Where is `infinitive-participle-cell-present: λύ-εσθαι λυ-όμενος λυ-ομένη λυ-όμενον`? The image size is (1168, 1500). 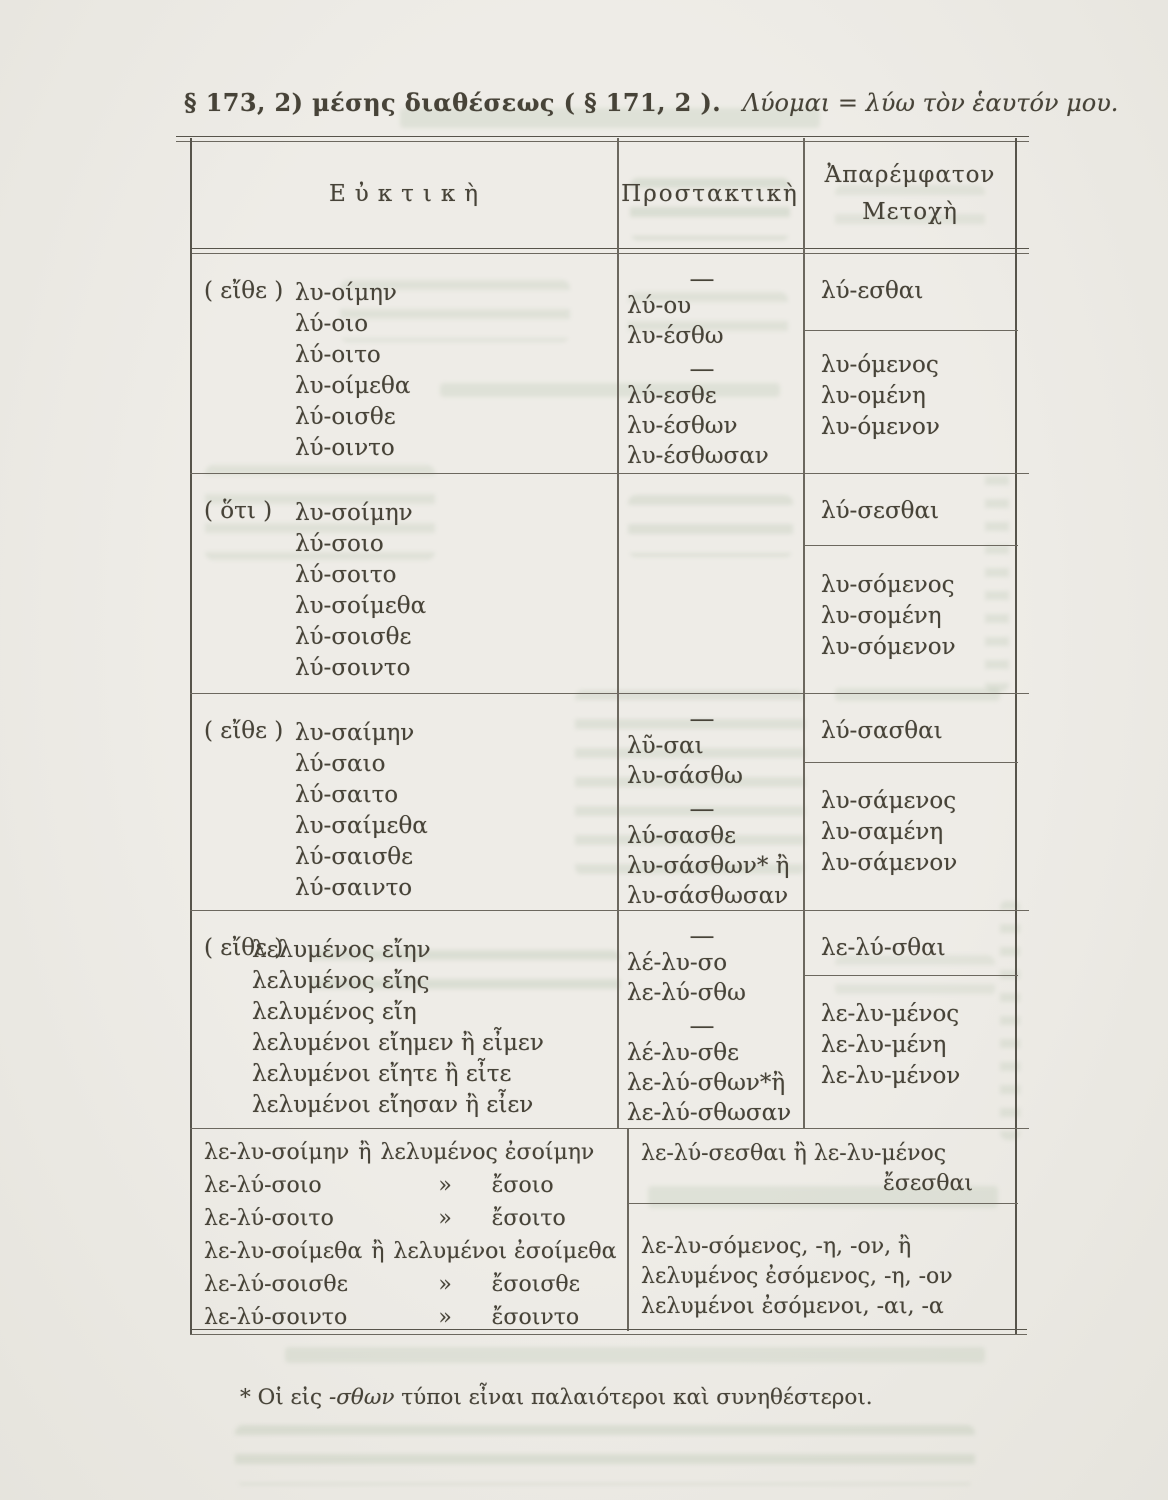
infinitive-participle-cell-present: λύ-εσθαι λυ-όμενος λυ-ομένη λυ-όμενον is located at coordinates (910, 363).